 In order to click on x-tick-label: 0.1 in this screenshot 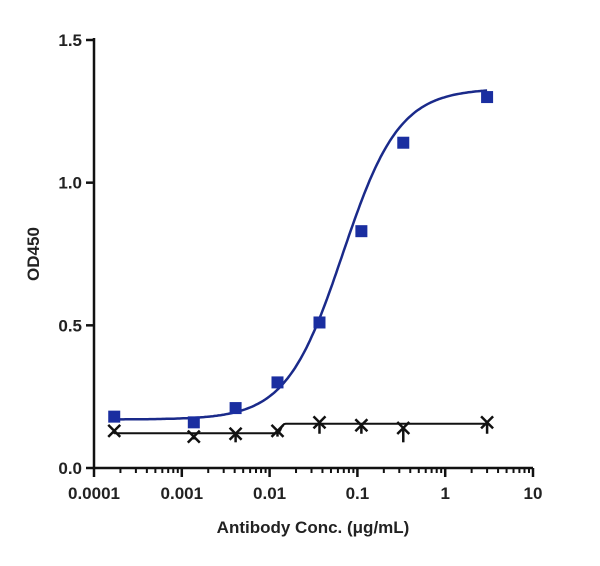, I will do `click(358, 493)`.